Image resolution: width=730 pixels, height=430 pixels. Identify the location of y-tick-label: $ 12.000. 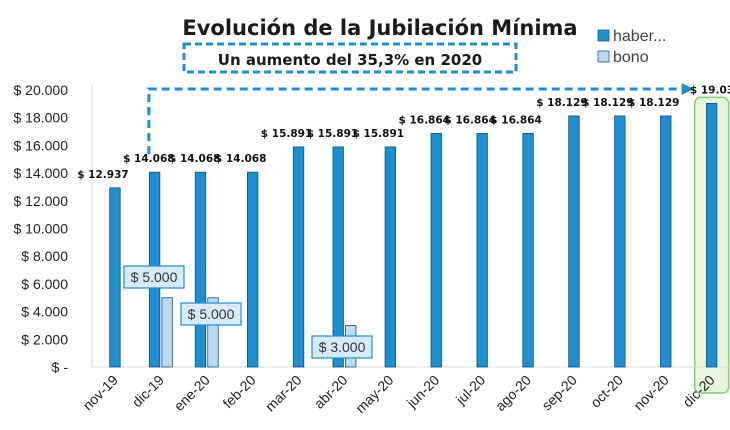
(41, 201).